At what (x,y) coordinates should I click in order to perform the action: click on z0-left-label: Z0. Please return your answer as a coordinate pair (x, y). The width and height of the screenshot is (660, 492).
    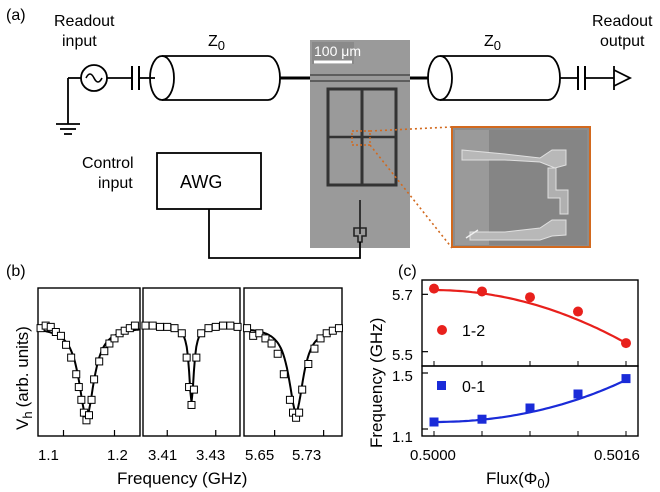
    Looking at the image, I should click on (216, 43).